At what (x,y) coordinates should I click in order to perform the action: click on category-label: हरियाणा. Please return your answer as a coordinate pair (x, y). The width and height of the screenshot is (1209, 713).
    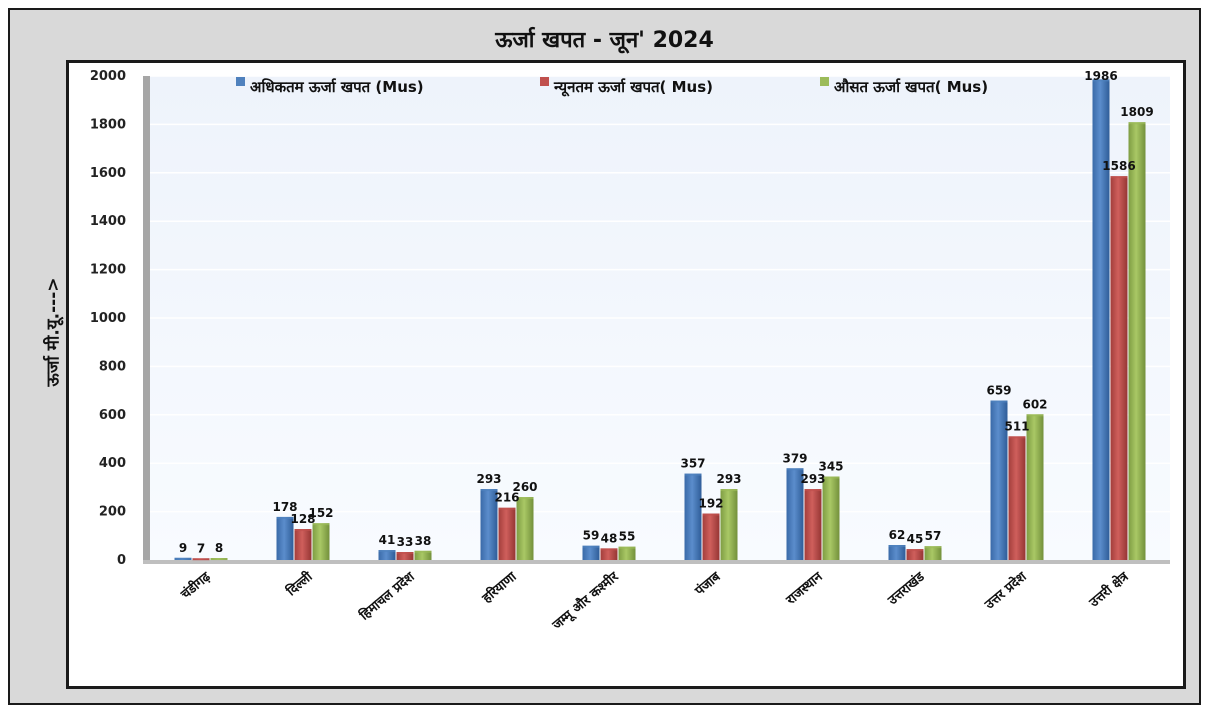
    Looking at the image, I should click on (499, 587).